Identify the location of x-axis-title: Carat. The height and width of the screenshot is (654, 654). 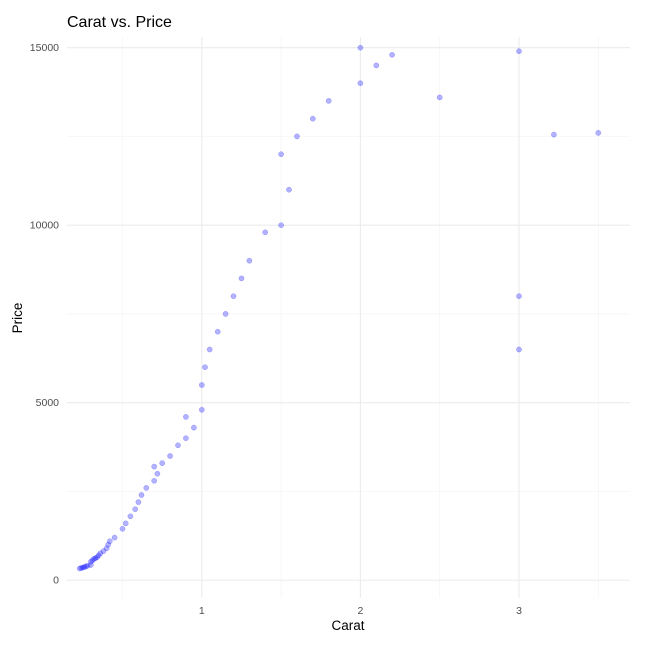
(347, 625).